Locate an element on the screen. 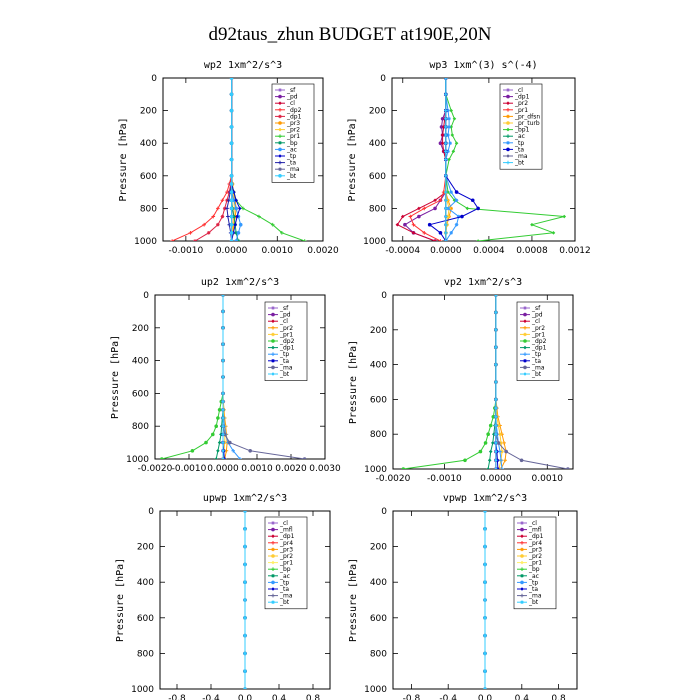 The width and height of the screenshot is (700, 700). x-tick-label: 0.0004 is located at coordinates (489, 251).